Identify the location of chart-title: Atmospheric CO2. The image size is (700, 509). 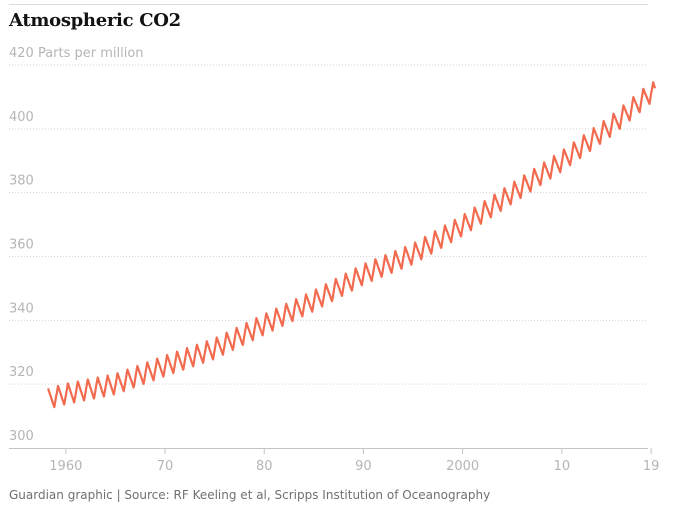
(95, 20).